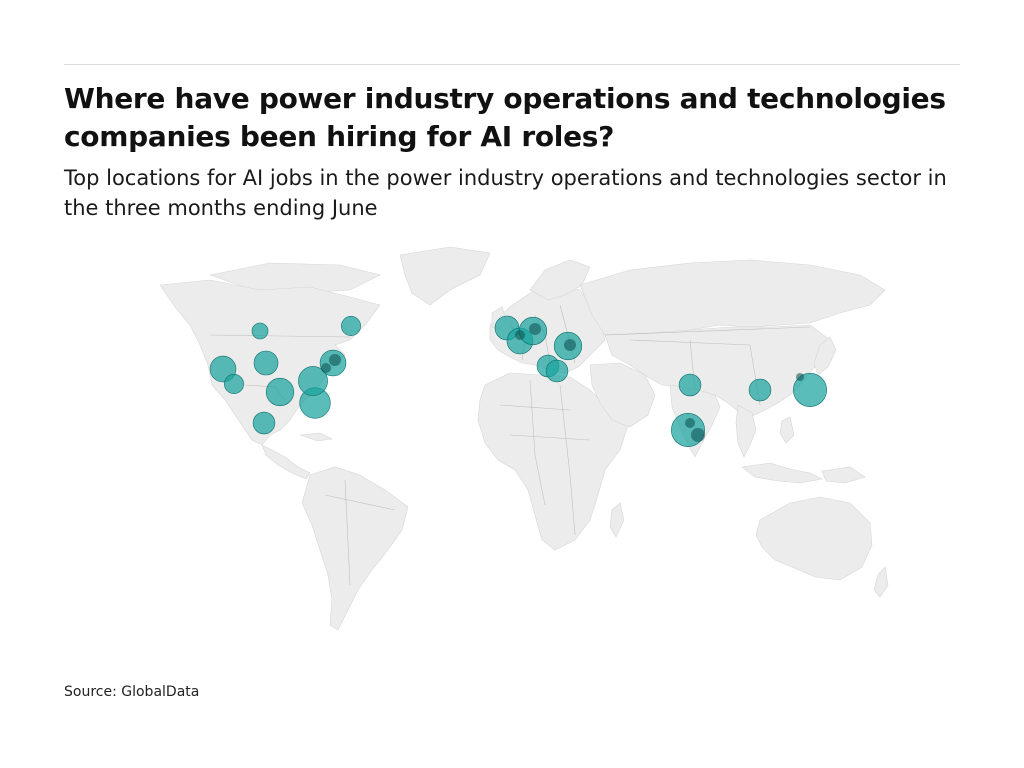 This screenshot has width=1024, height=768. What do you see at coordinates (814, 538) in the screenshot?
I see `land-australia` at bounding box center [814, 538].